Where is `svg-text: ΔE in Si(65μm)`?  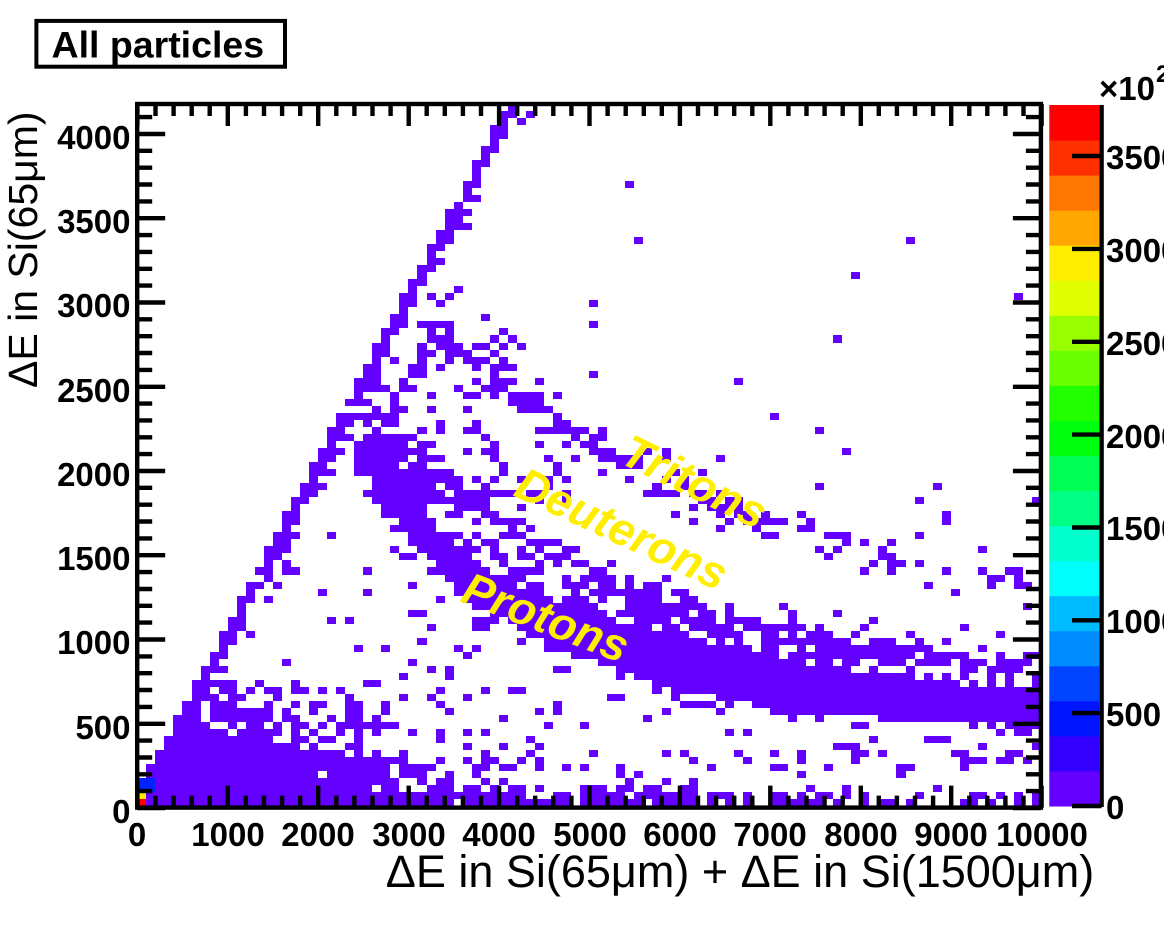 svg-text: ΔE in Si(65μm) is located at coordinates (23, 249).